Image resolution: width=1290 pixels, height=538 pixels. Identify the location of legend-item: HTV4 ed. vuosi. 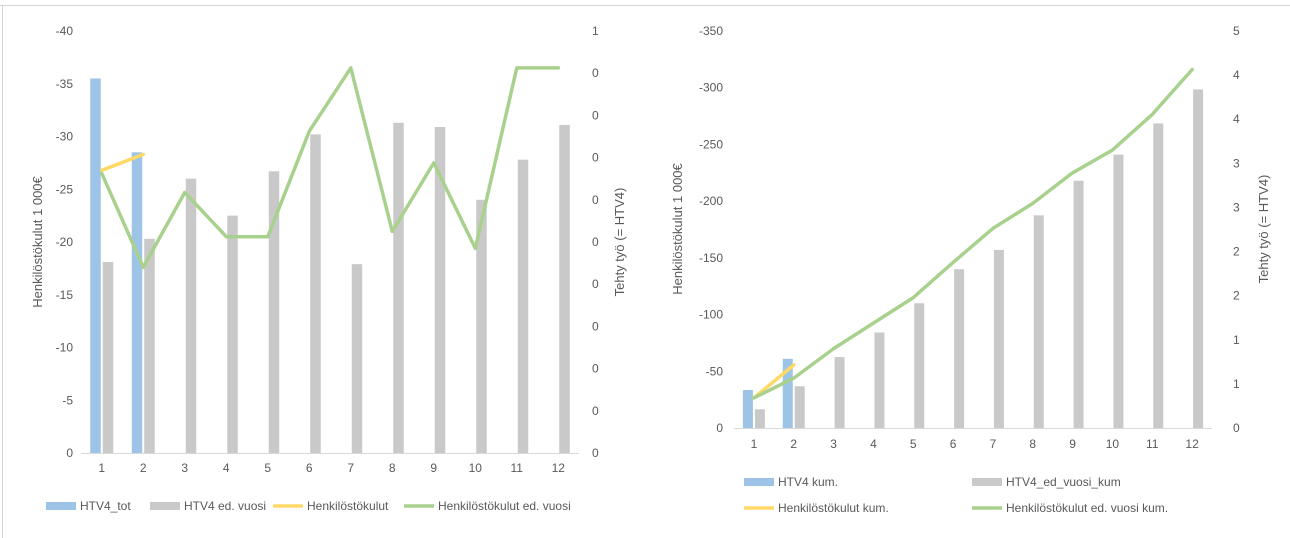
(208, 506).